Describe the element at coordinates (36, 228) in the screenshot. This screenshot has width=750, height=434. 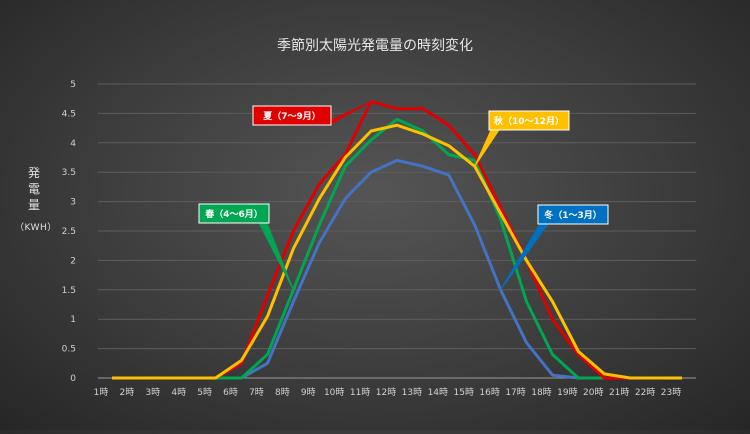
I see `y-axis-unit: （KWH）` at that location.